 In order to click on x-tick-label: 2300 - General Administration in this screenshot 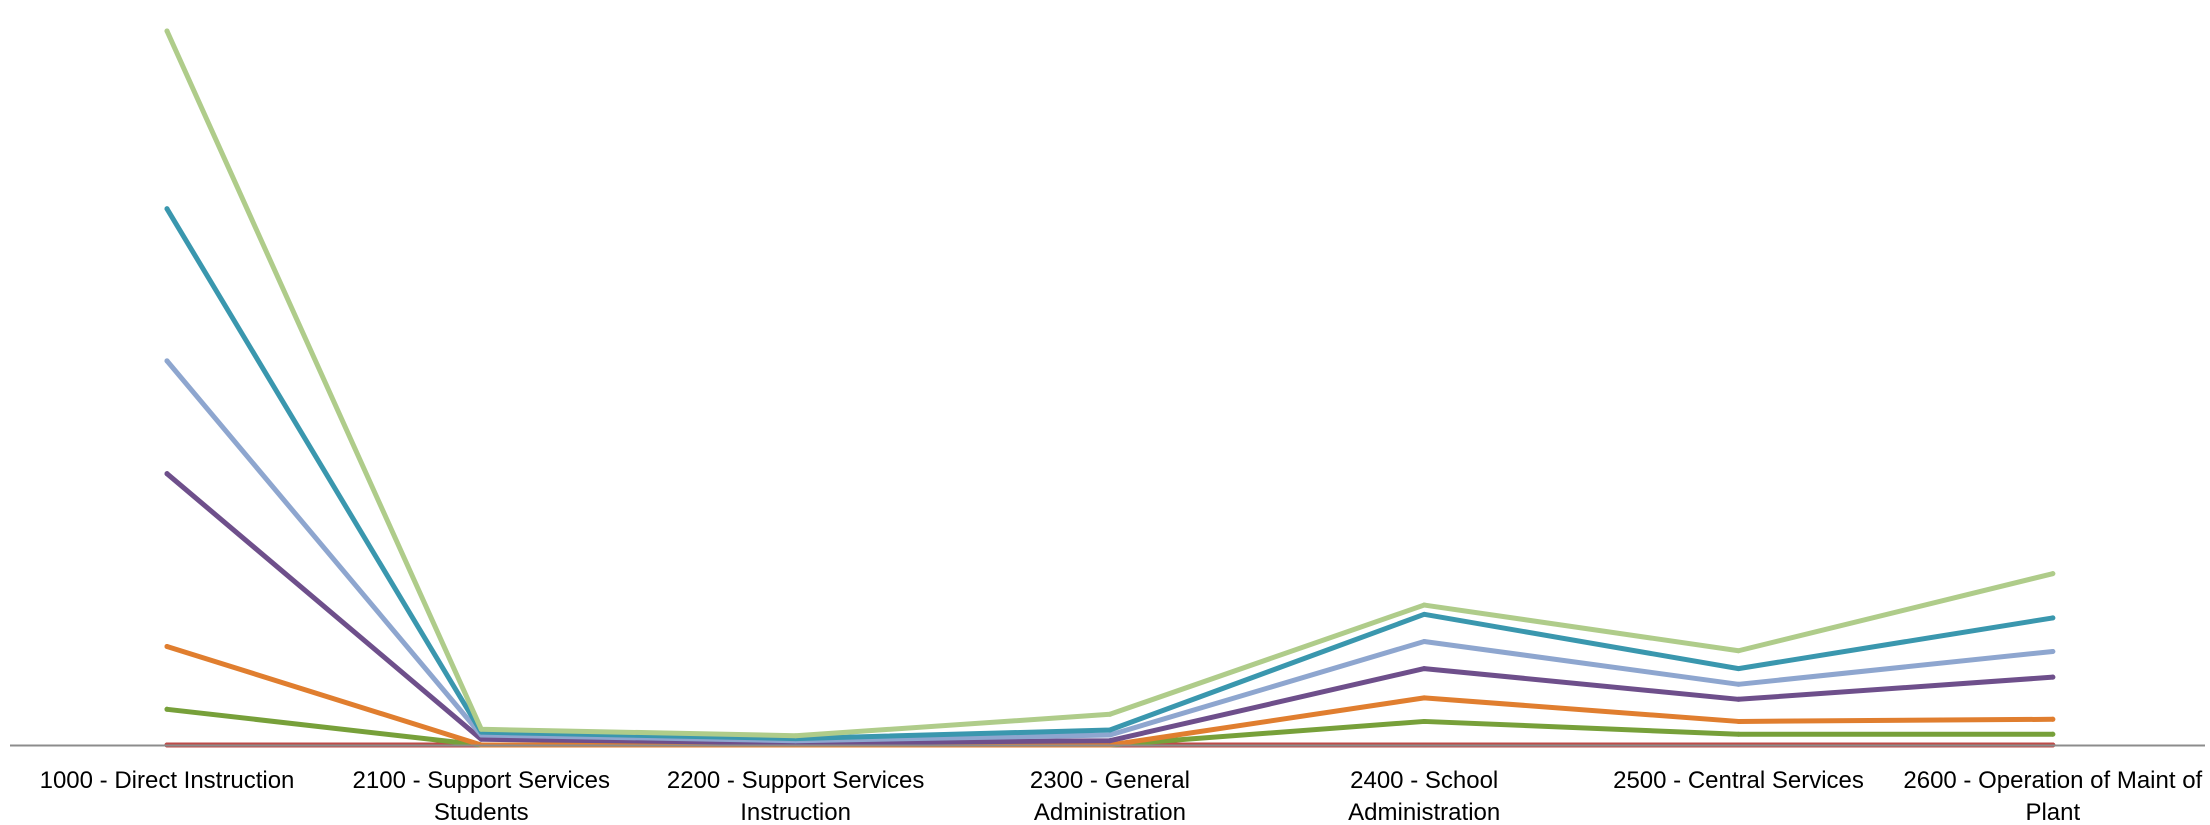, I will do `click(1110, 796)`.